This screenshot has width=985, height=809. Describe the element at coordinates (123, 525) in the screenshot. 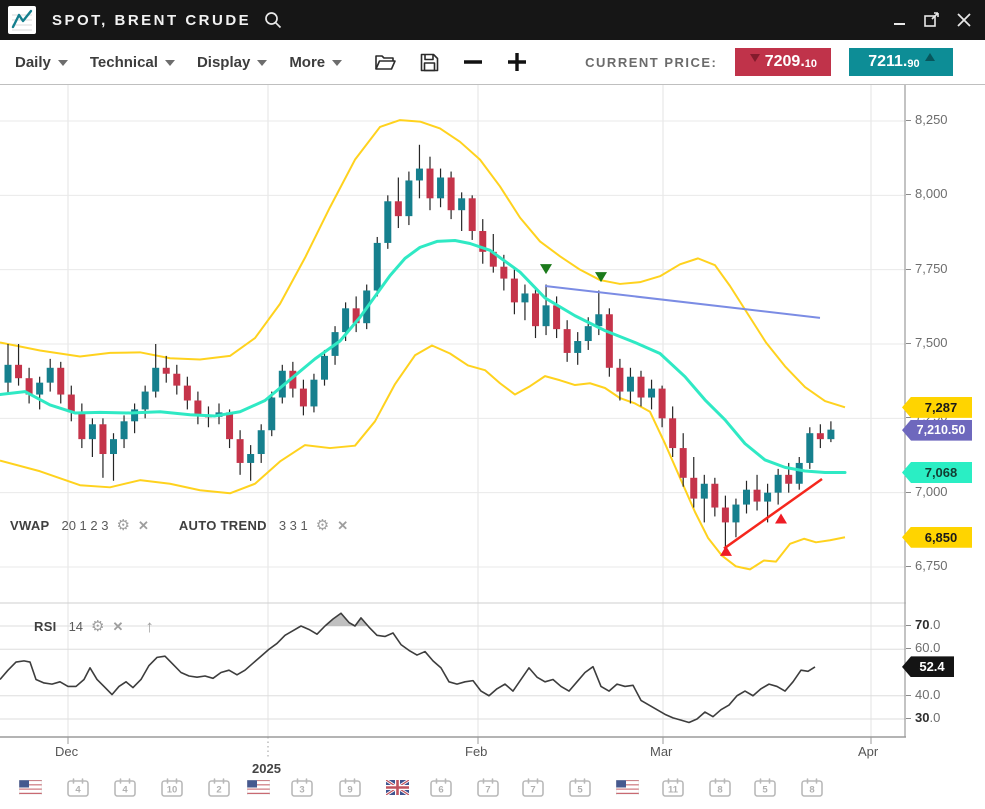

I see `vwap-settings-gear-icon: ⚙` at that location.